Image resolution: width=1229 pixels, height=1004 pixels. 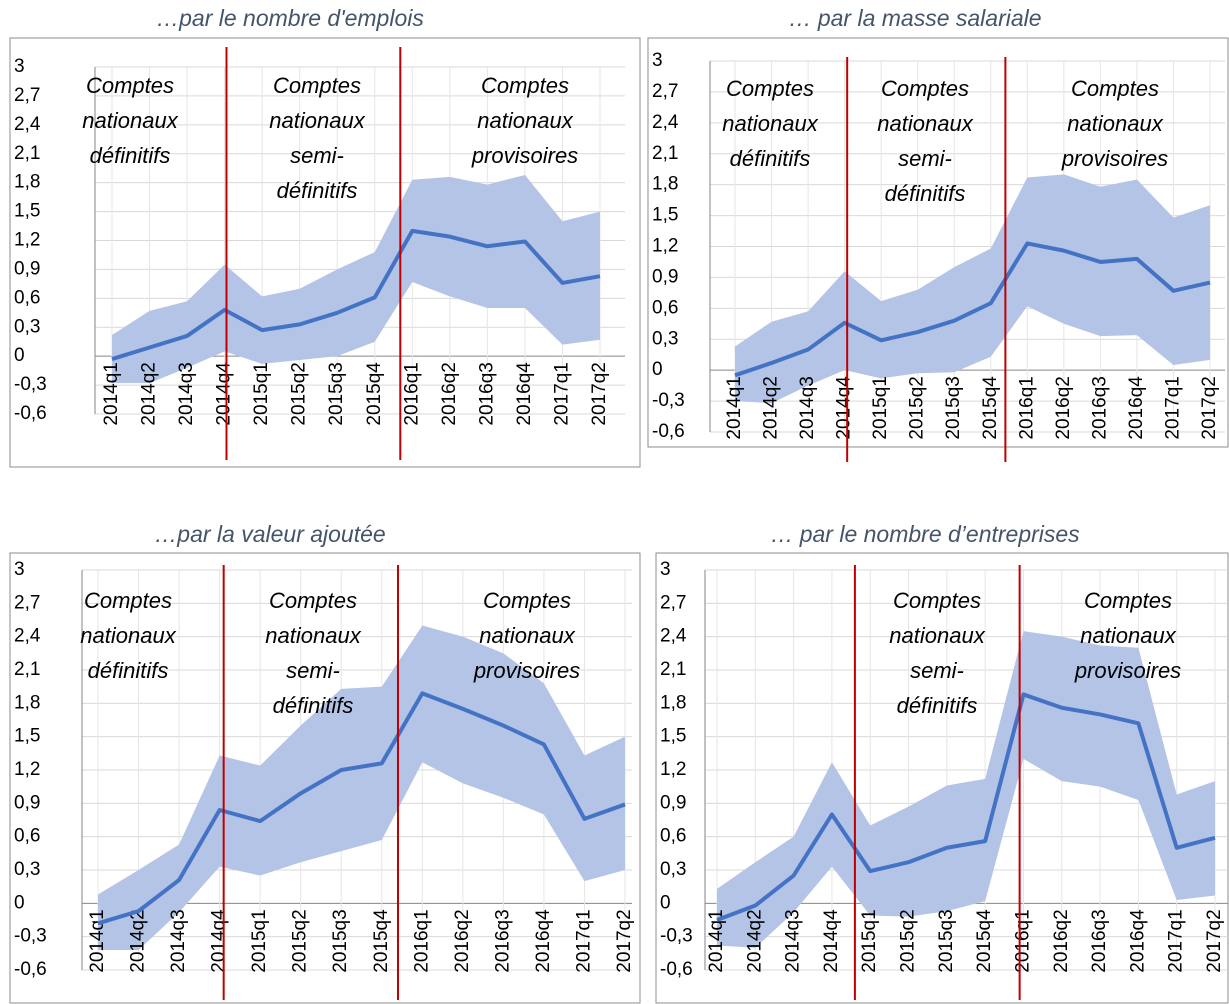 What do you see at coordinates (290, 18) in the screenshot?
I see `chart-title: …par le nombre d'emplois` at bounding box center [290, 18].